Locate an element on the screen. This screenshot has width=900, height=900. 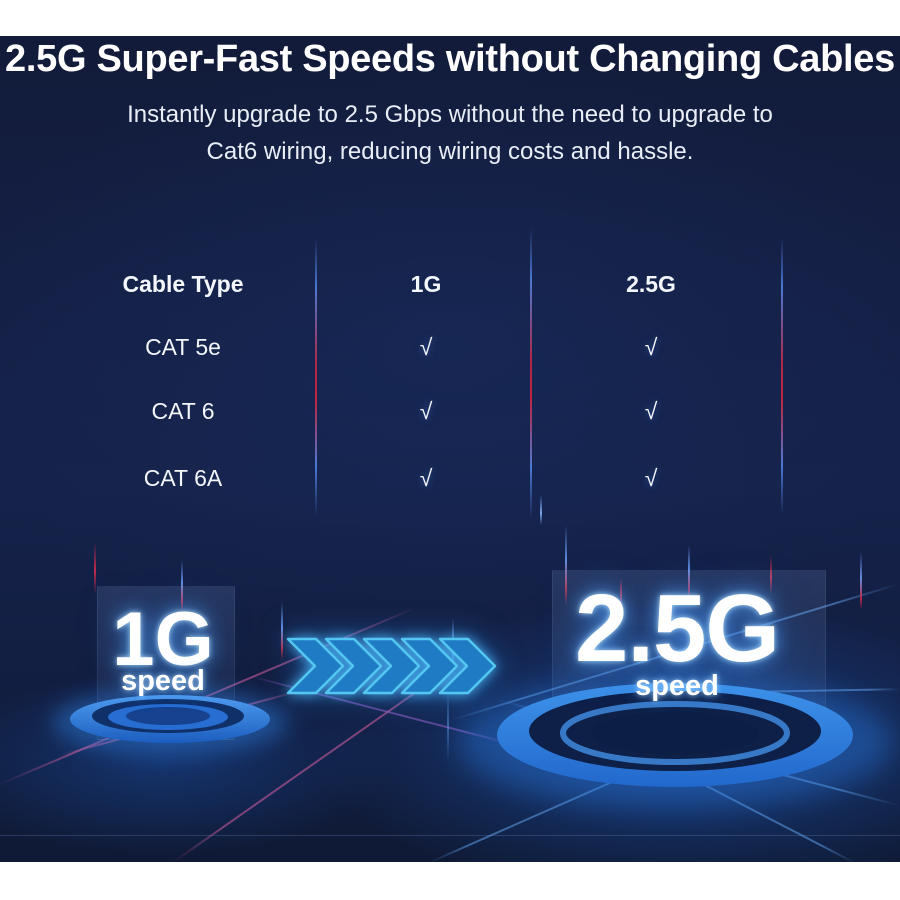
speed-label-2-5g: speed is located at coordinates (677, 686).